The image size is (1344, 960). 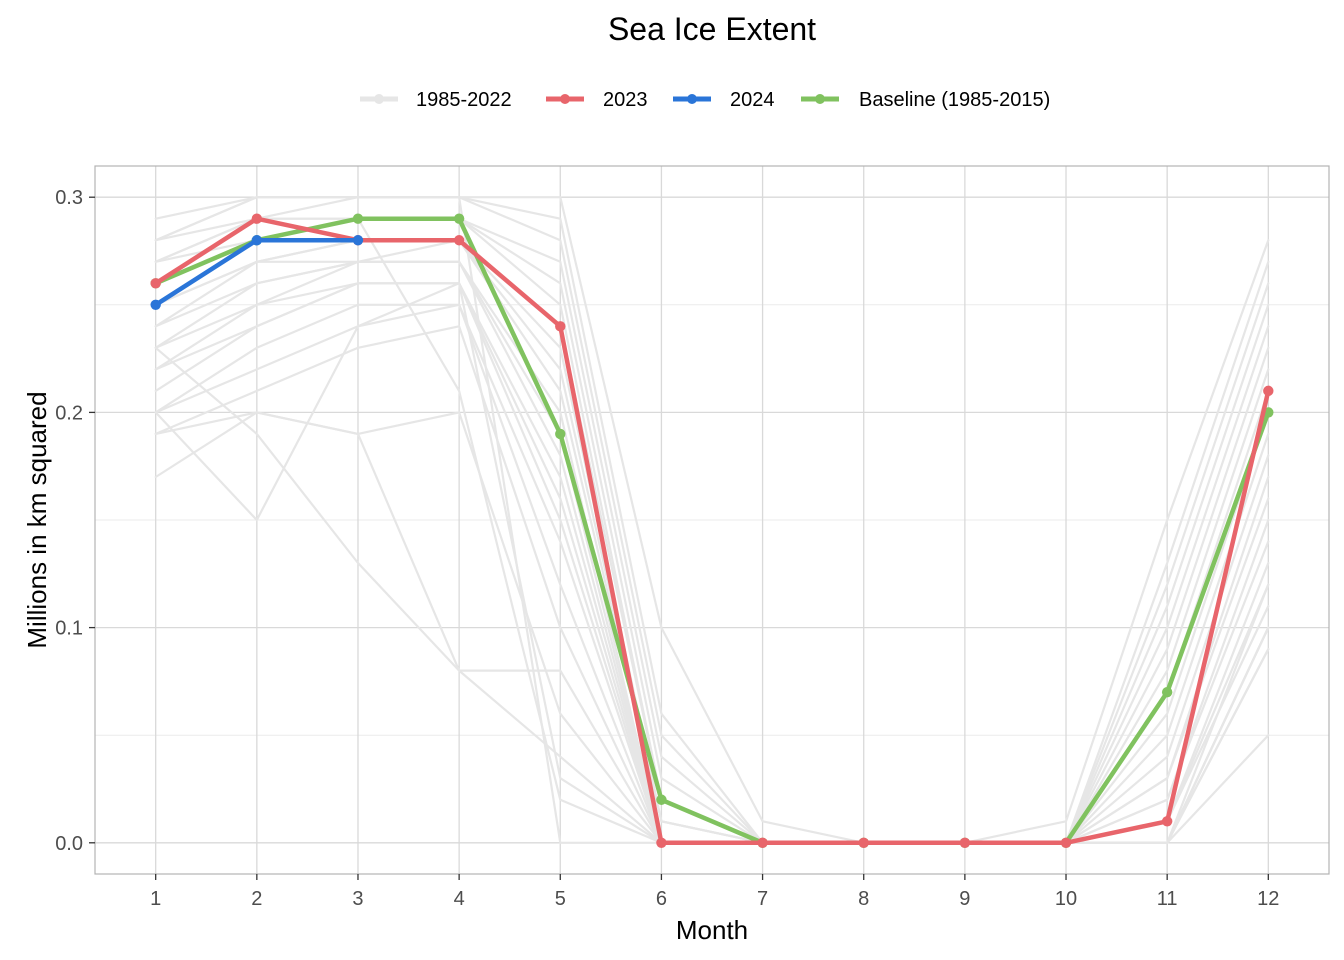 I want to click on legend-label: 2023, so click(x=625, y=100).